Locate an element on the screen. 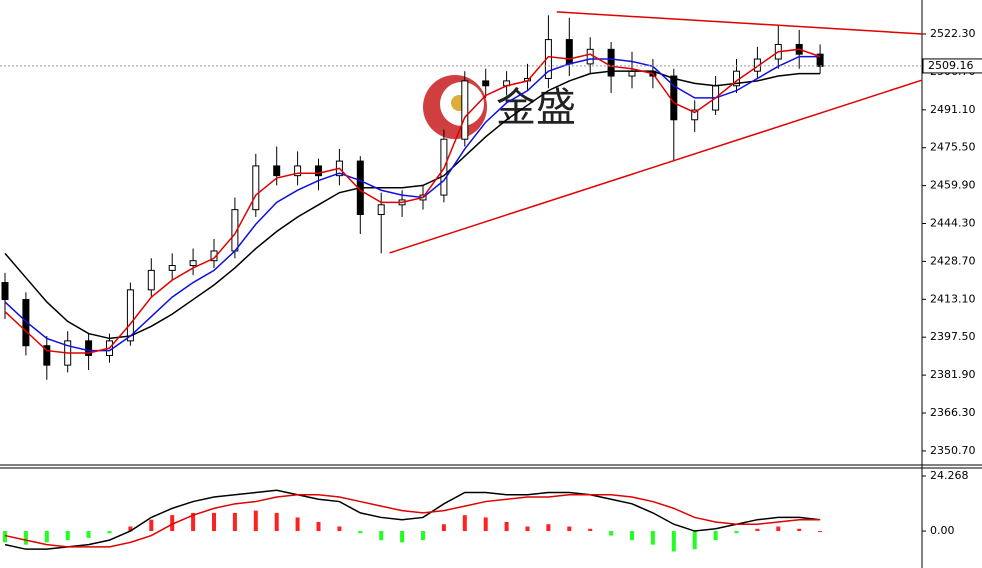 The height and width of the screenshot is (568, 982). current-price-label: 2509.16 is located at coordinates (951, 65).